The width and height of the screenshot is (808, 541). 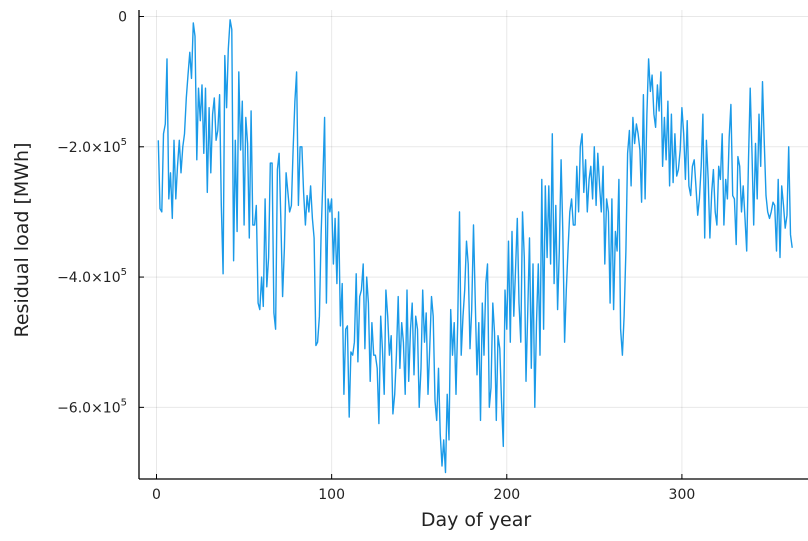 I want to click on x-tick-label: 100, so click(x=331, y=495).